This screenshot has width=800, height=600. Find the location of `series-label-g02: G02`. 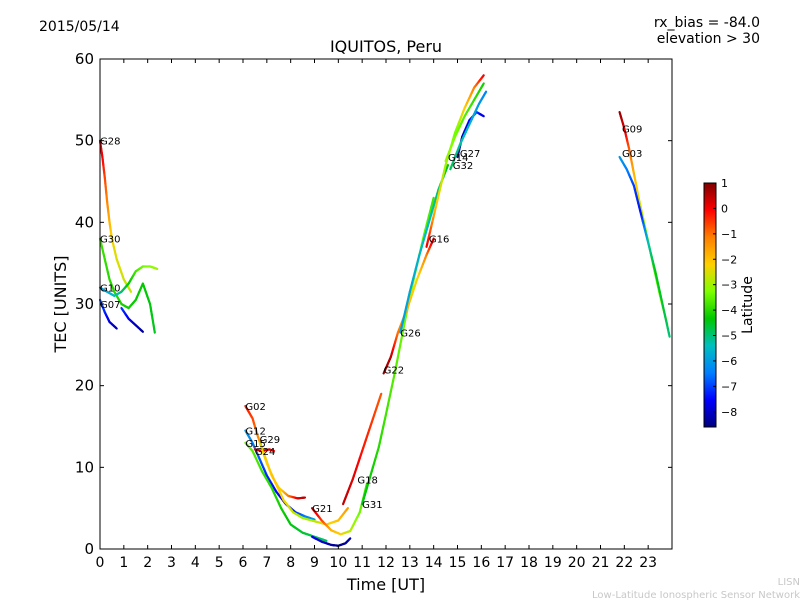

series-label-g02: G02 is located at coordinates (255, 407).